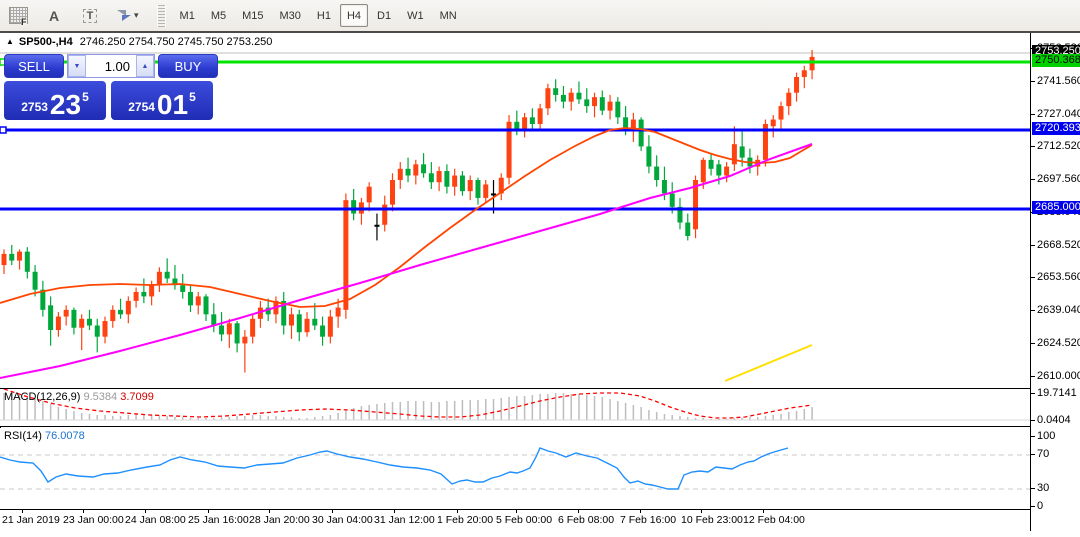 The image size is (1080, 537). I want to click on buy-price-box: 2754 01 5, so click(162, 100).